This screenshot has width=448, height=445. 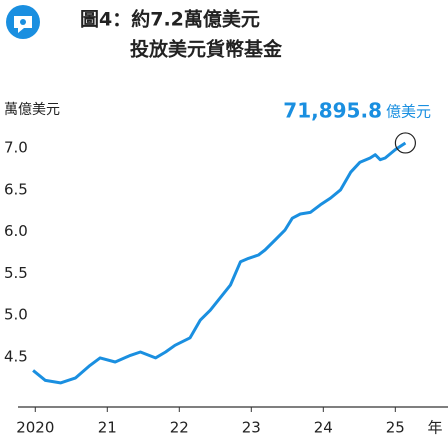 I want to click on x-tick-label: 24, so click(x=323, y=428).